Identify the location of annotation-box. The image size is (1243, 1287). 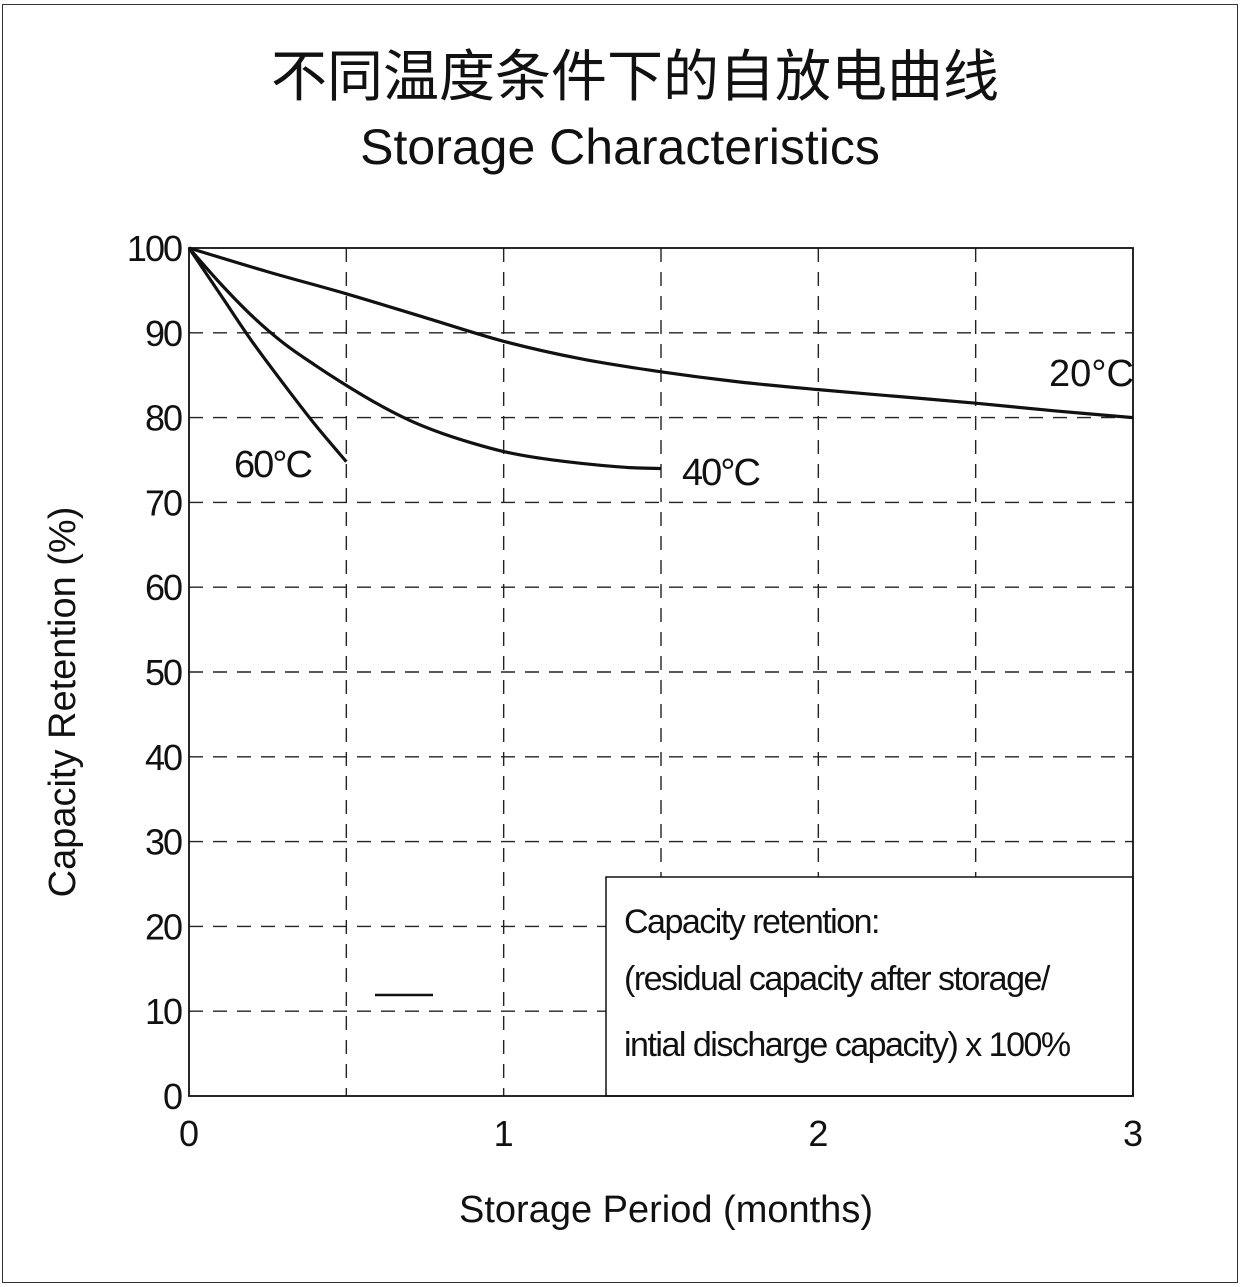
(869, 986).